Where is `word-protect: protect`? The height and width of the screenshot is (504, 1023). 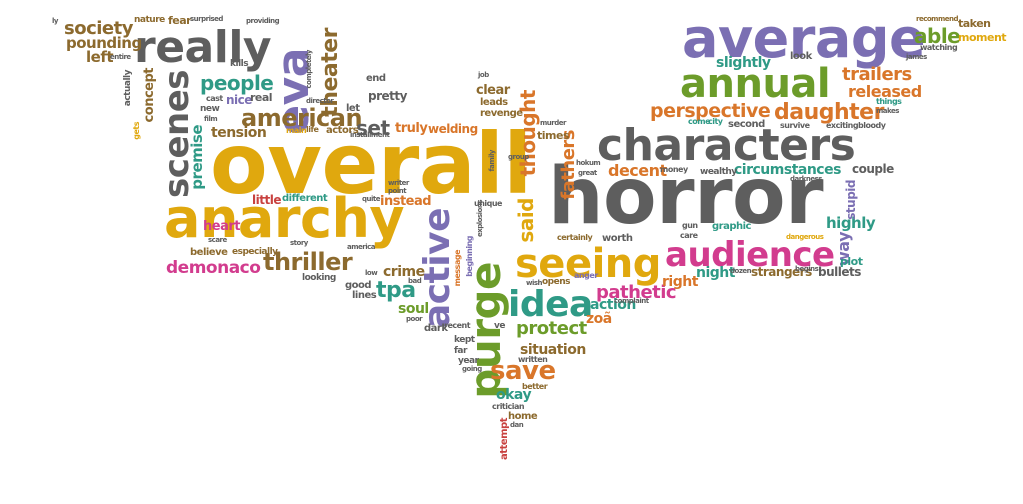
word-protect: protect is located at coordinates (551, 328).